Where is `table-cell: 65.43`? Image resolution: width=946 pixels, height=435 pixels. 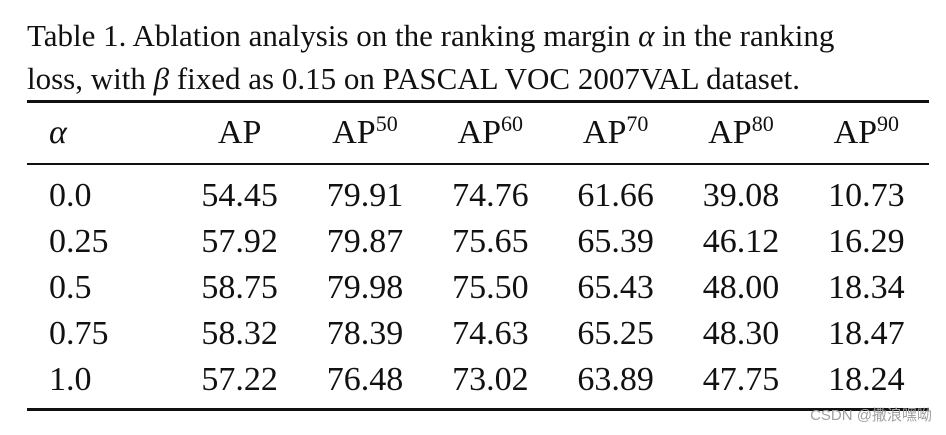 table-cell: 65.43 is located at coordinates (615, 287).